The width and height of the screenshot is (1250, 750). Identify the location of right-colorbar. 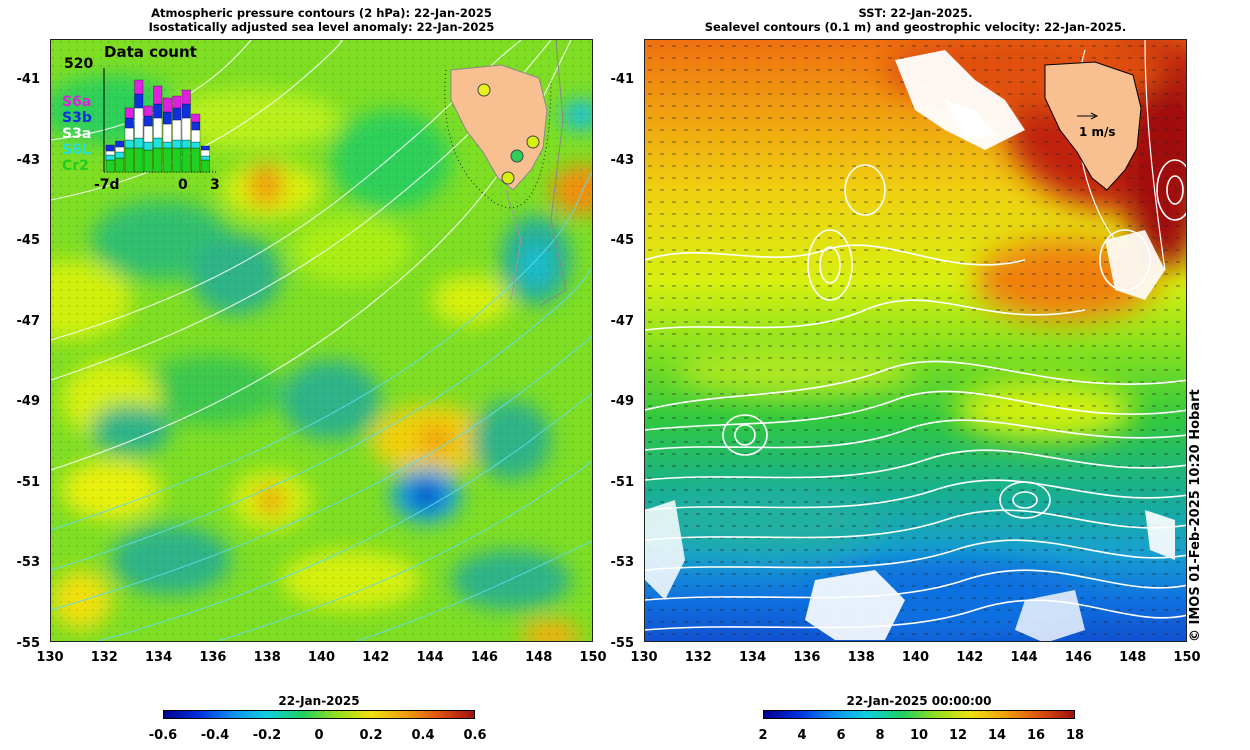
(919, 714).